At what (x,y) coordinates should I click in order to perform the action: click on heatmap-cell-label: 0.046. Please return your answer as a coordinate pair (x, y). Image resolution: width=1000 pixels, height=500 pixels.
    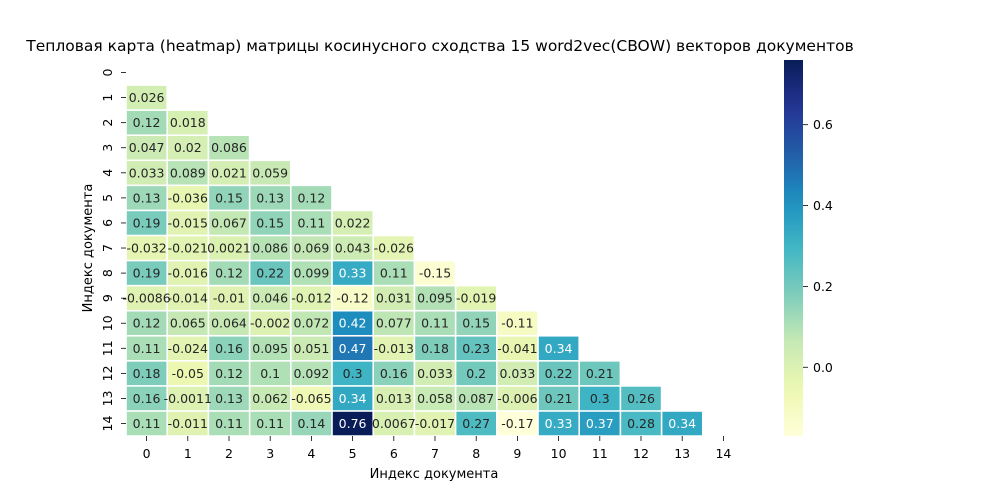
    Looking at the image, I should click on (270, 298).